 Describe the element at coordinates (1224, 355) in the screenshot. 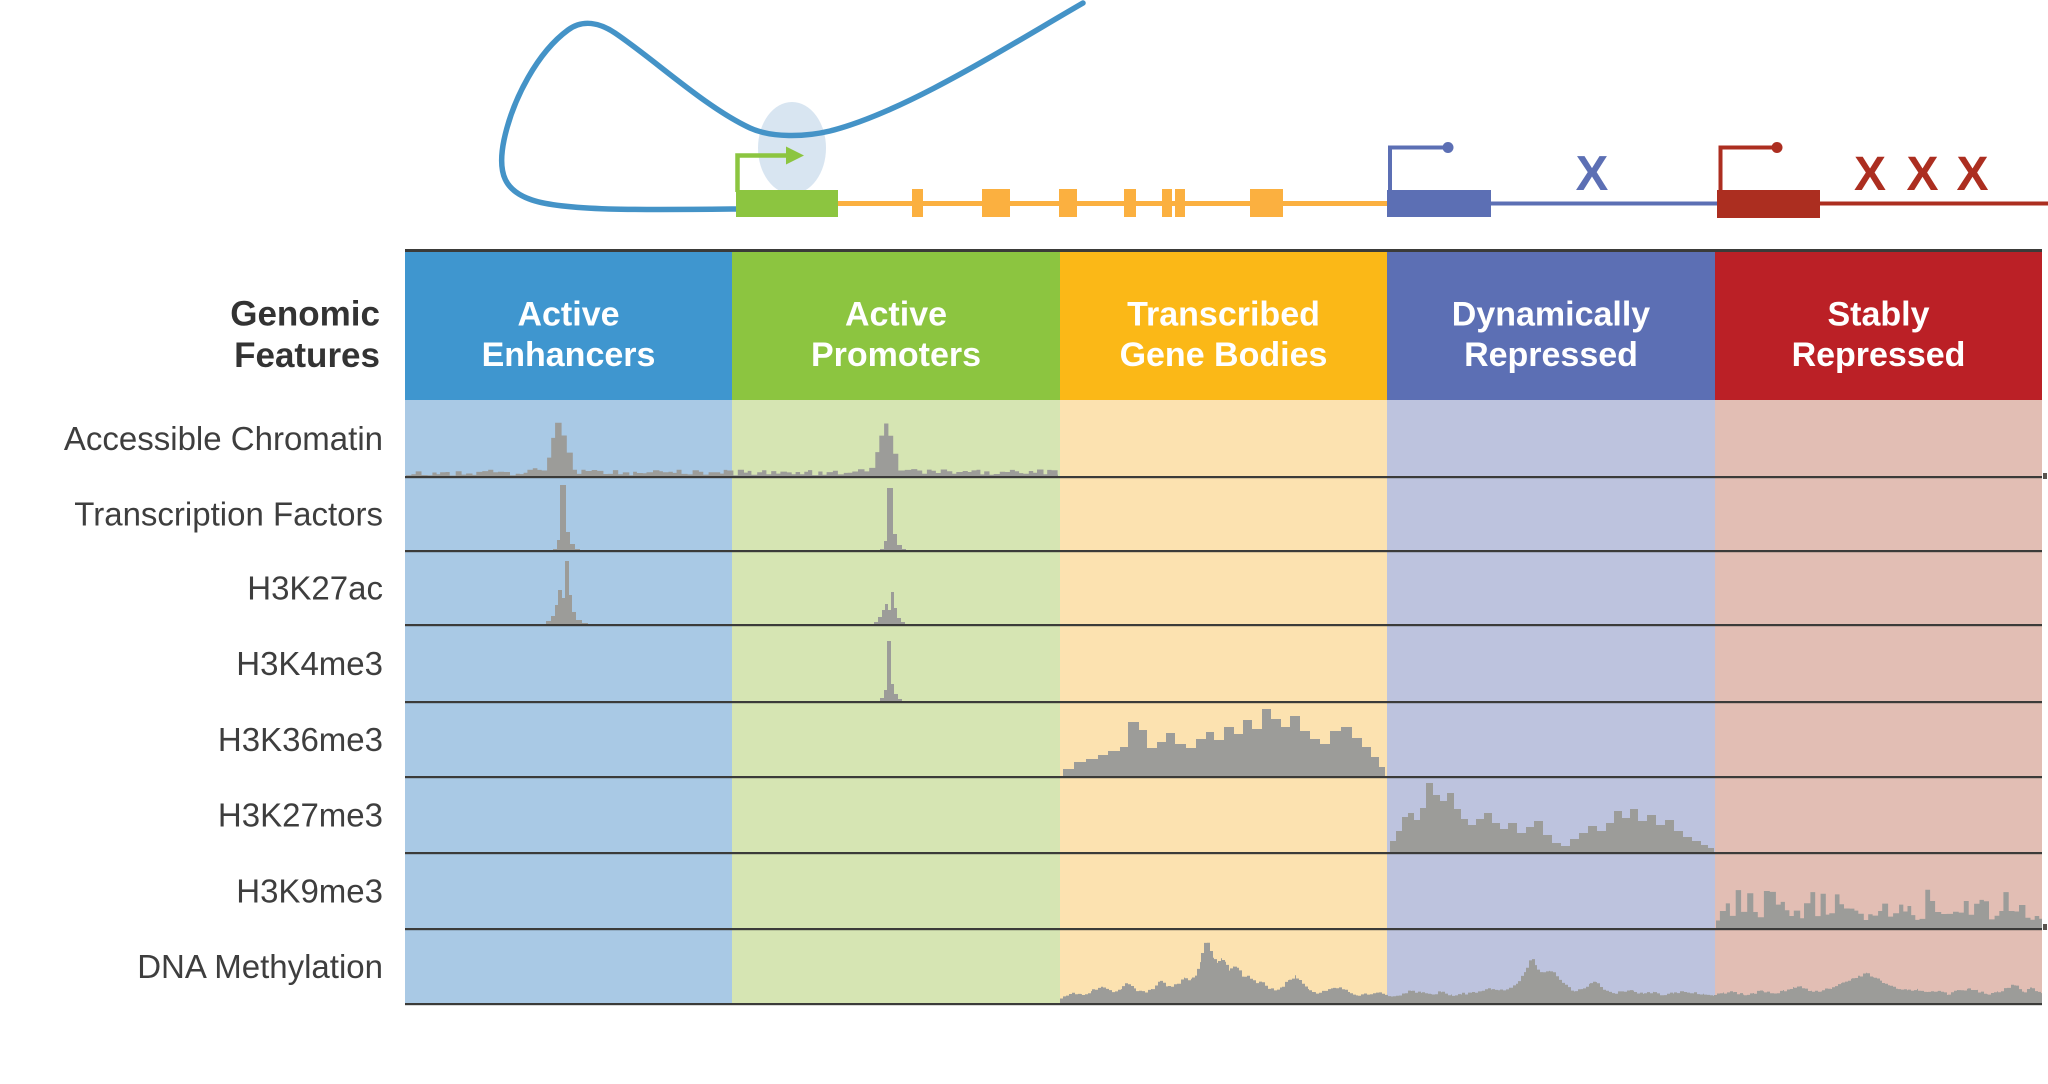

I see `svg-text: Gene Bodies` at that location.